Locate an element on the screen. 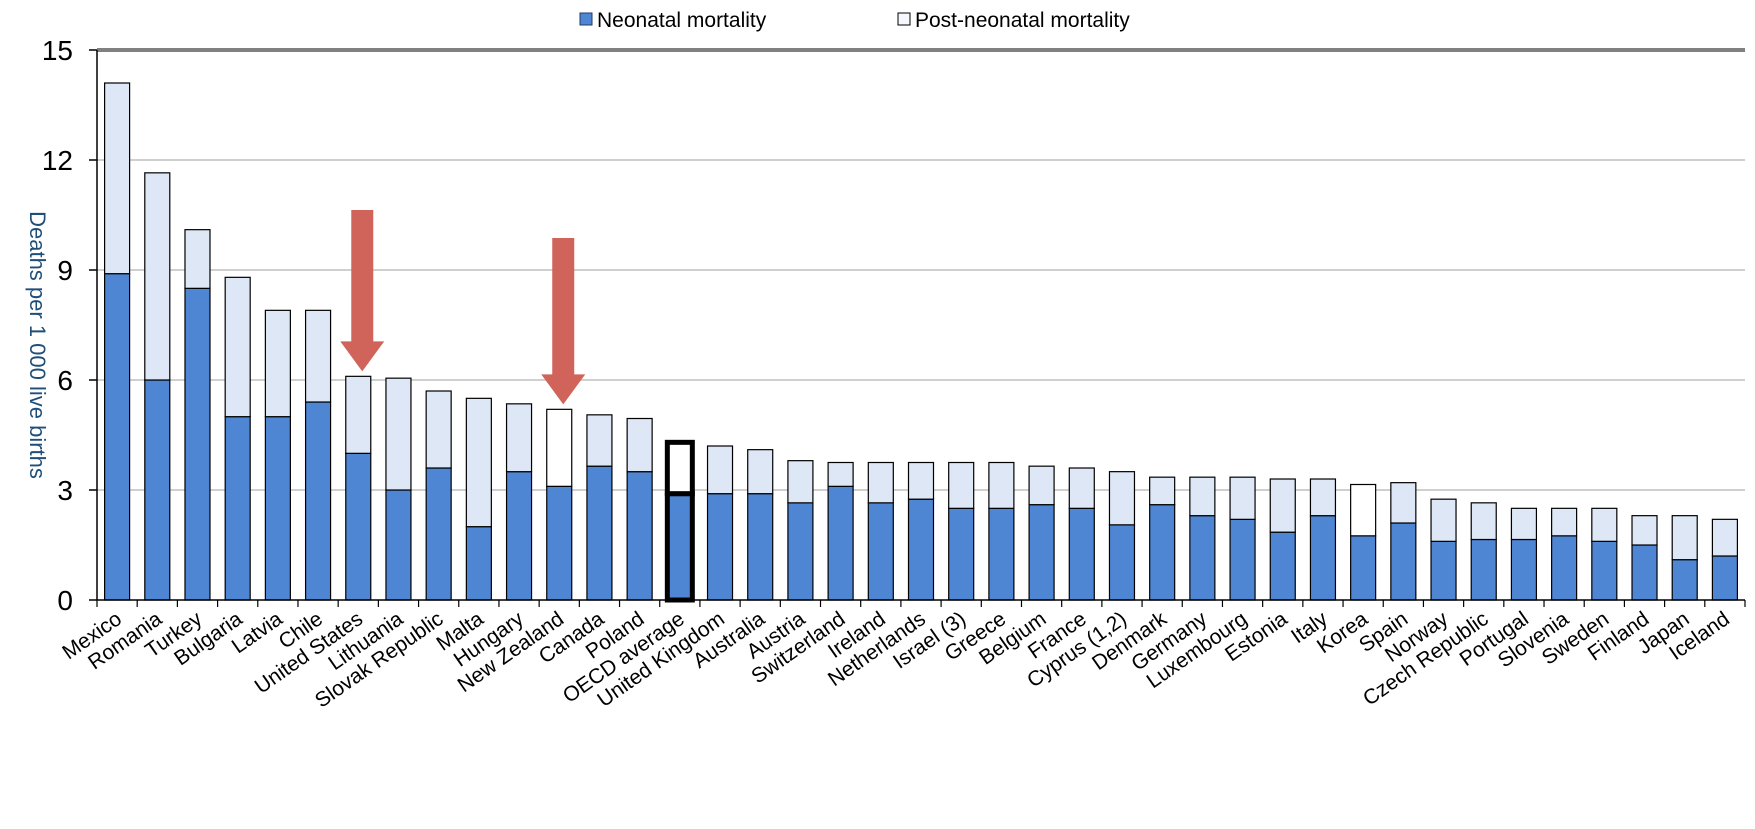 The width and height of the screenshot is (1755, 829). legend-label-post-neonatal: Post-neonatal mortality is located at coordinates (1022, 20).